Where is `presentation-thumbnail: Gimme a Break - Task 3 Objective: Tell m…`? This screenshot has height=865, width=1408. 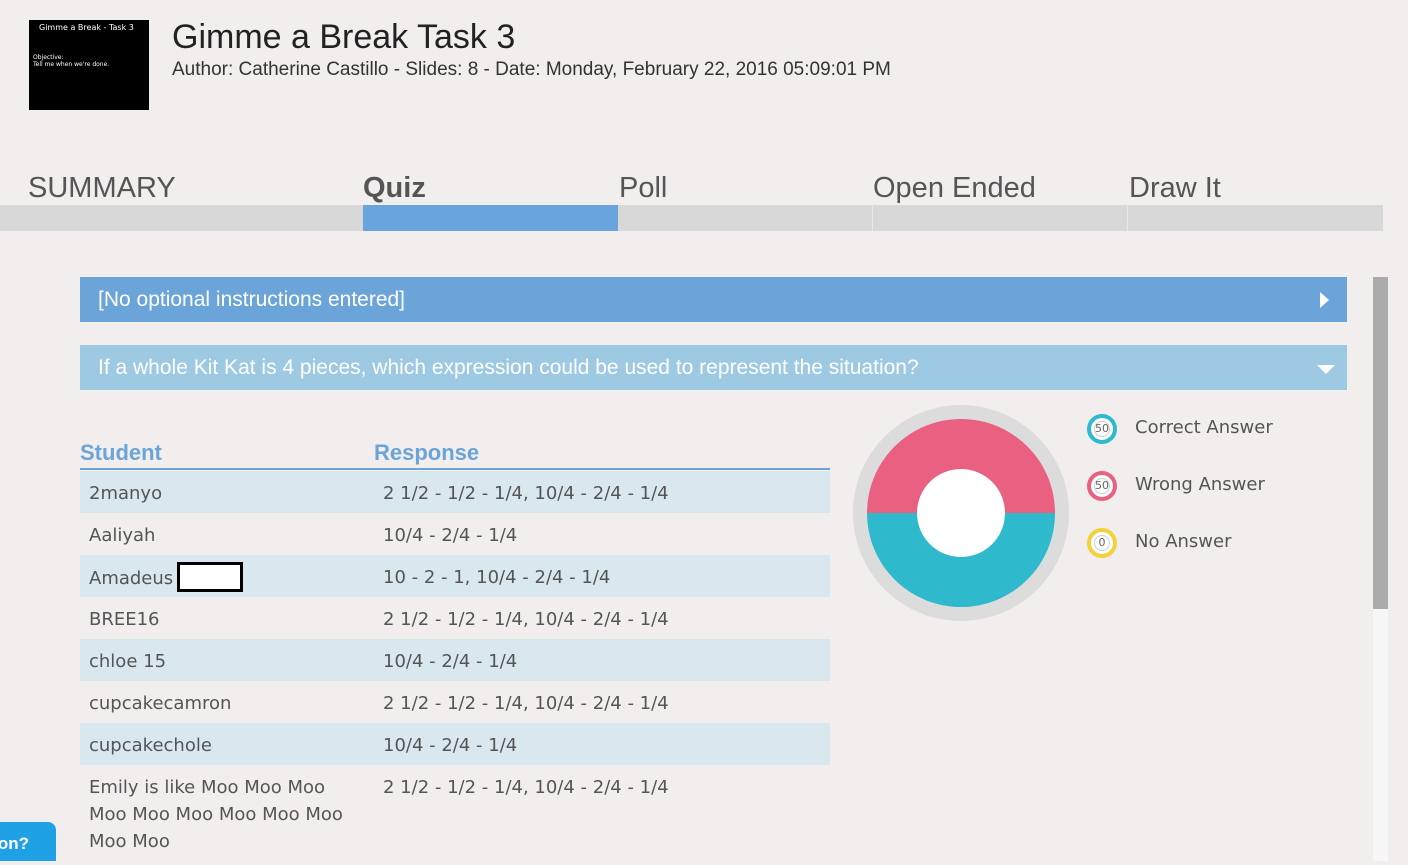 presentation-thumbnail: Gimme a Break - Task 3 Objective: Tell m… is located at coordinates (89, 65).